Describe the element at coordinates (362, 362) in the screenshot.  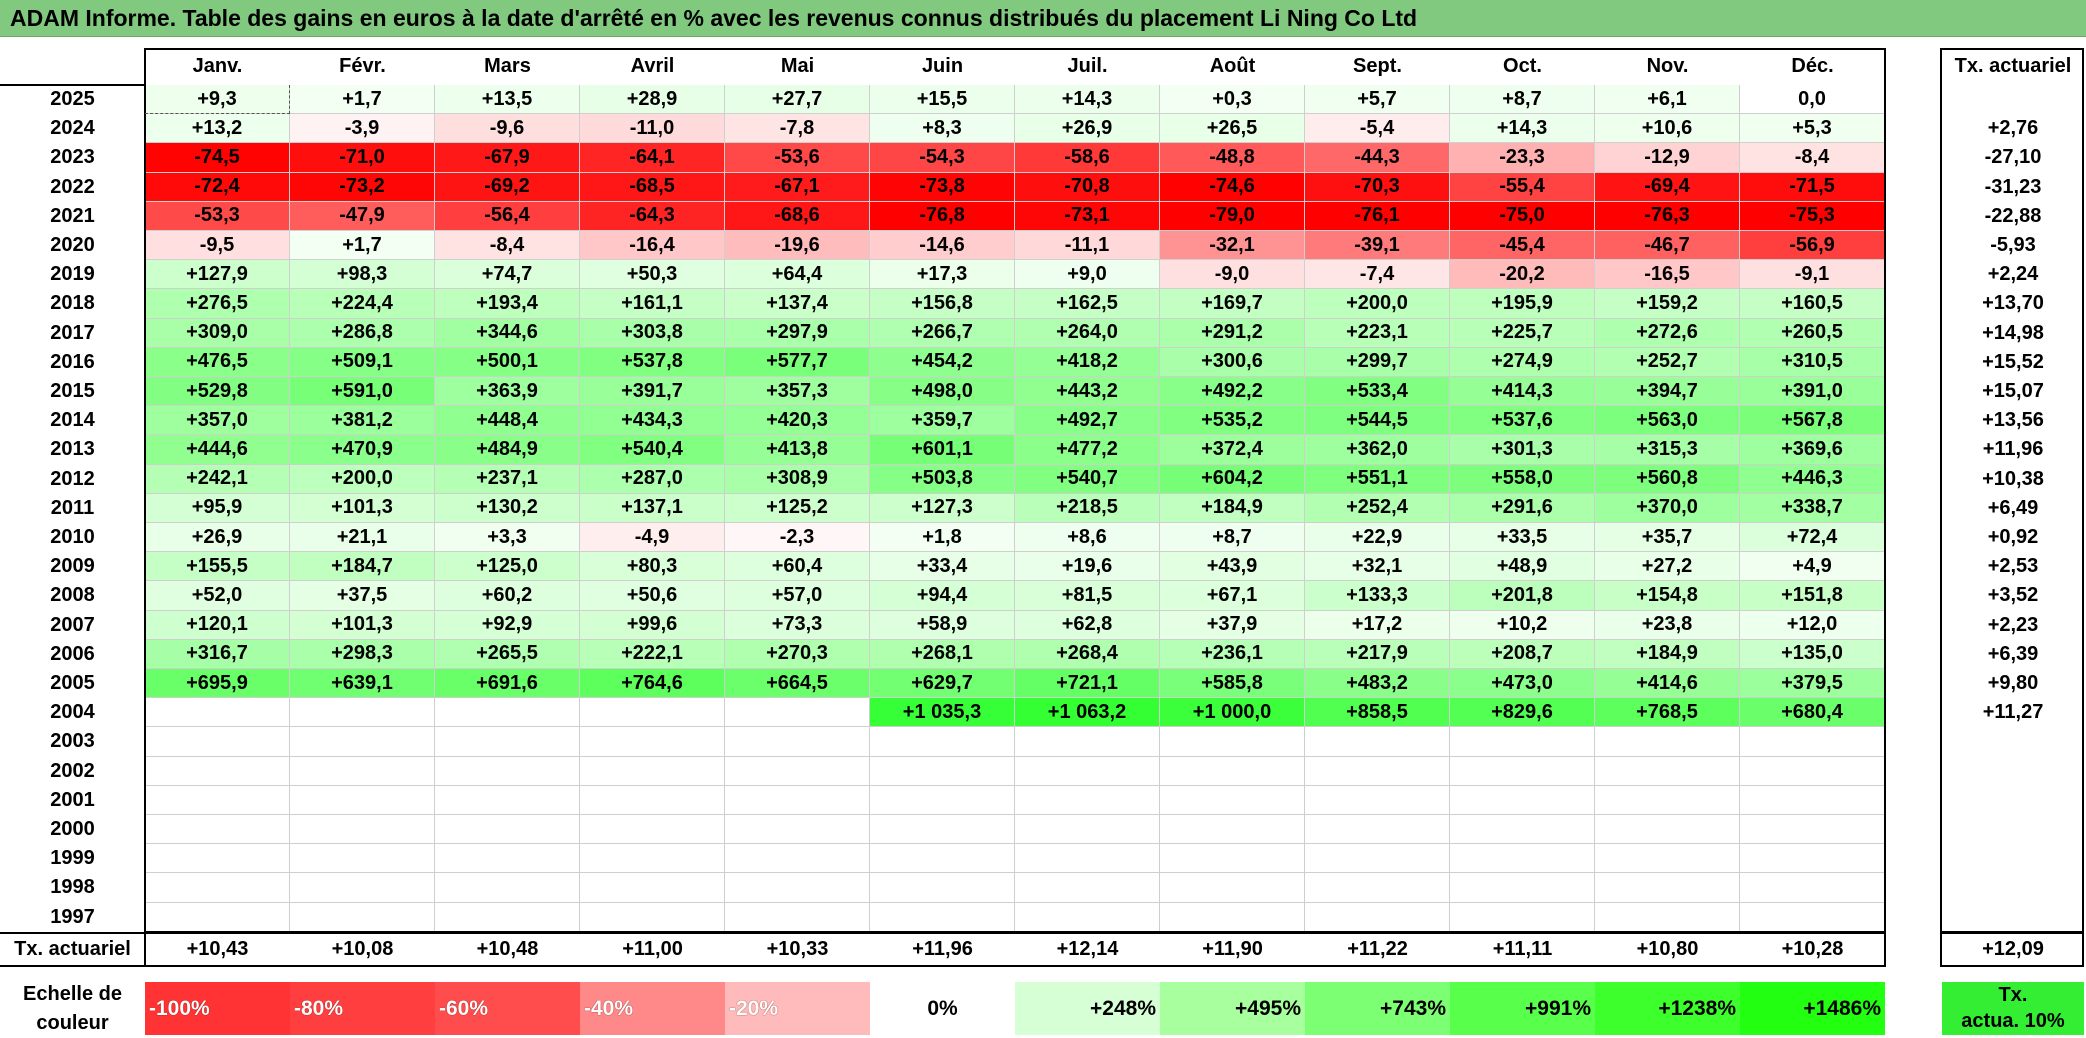
I see `value-cell: +509,1` at that location.